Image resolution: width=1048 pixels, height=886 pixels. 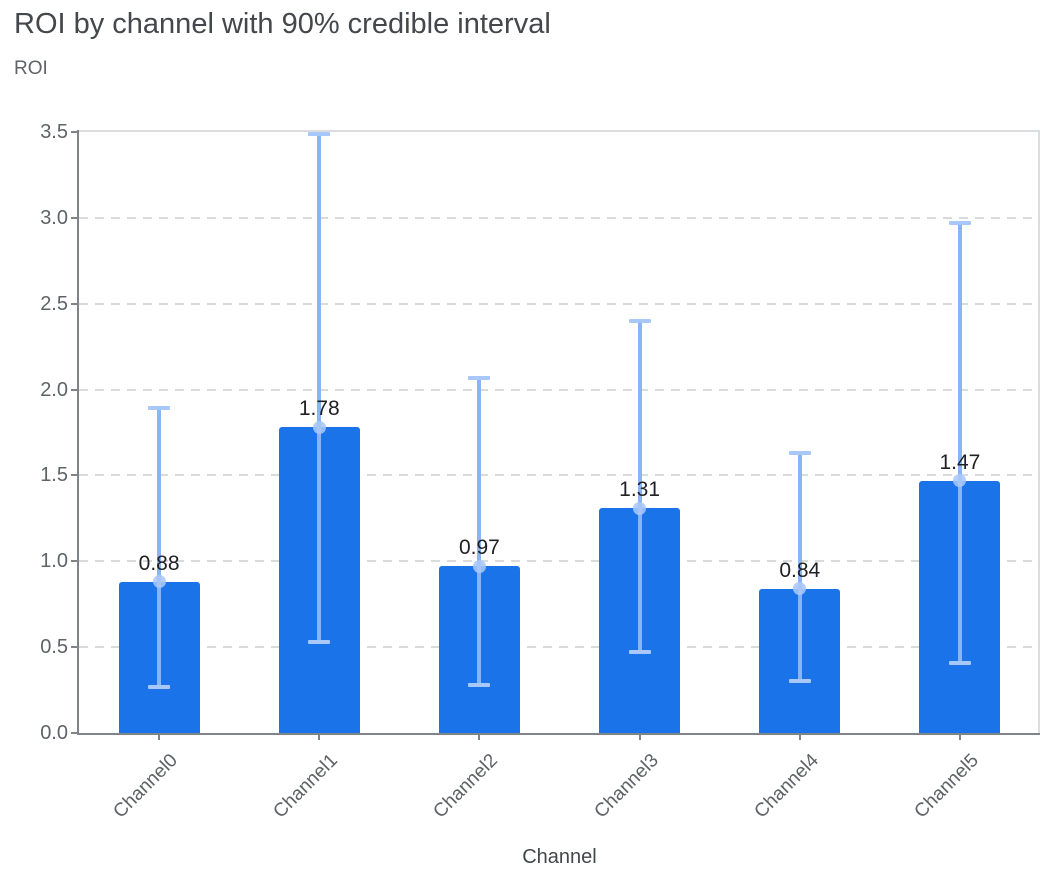 What do you see at coordinates (1039, 431) in the screenshot?
I see `plot-frame-right` at bounding box center [1039, 431].